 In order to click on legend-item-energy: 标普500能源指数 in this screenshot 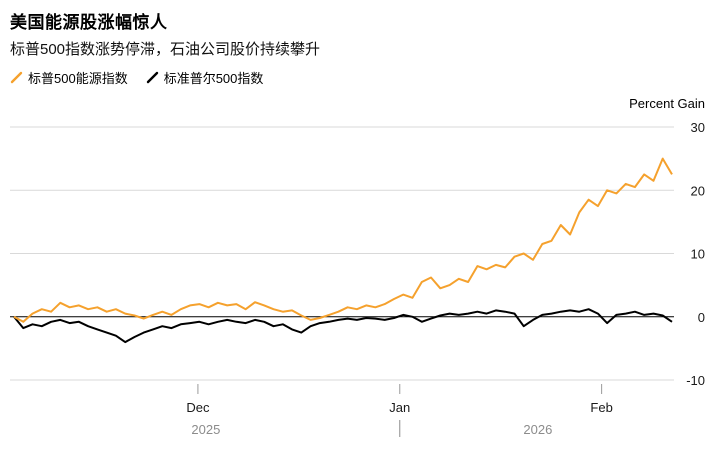, I will do `click(69, 77)`.